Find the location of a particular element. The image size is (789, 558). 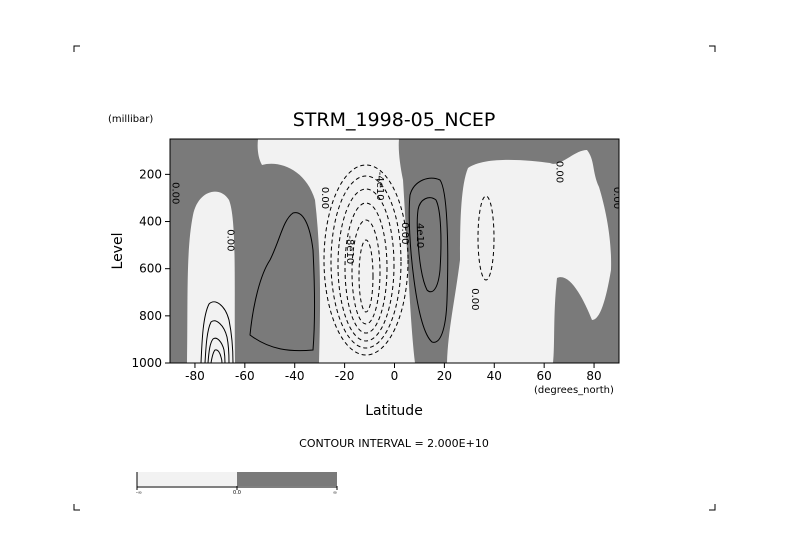

x-tick-label: 0 is located at coordinates (395, 376).